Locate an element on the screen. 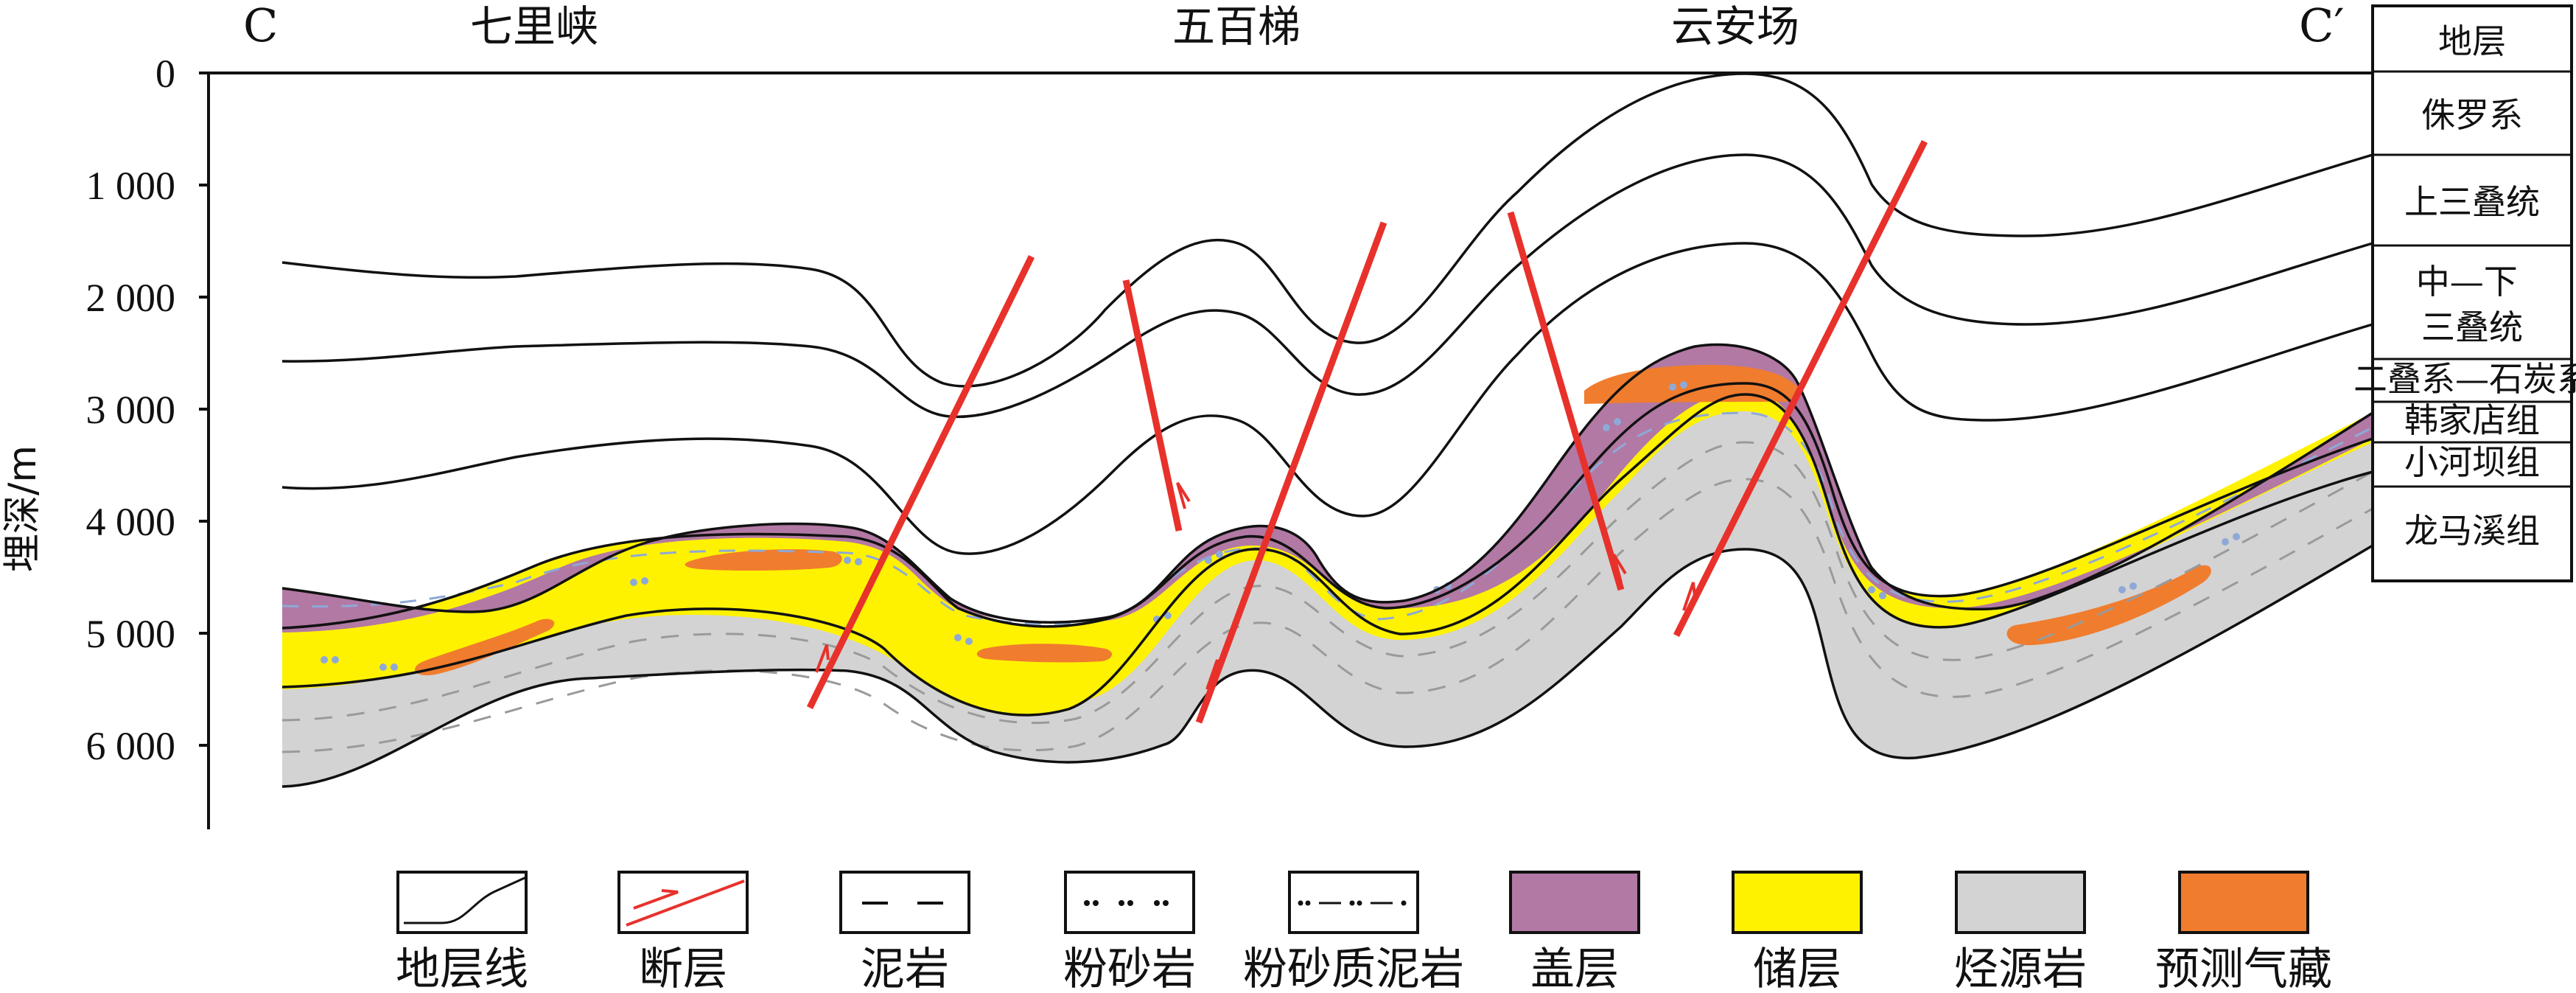  legend-label: 储层 is located at coordinates (1797, 968).